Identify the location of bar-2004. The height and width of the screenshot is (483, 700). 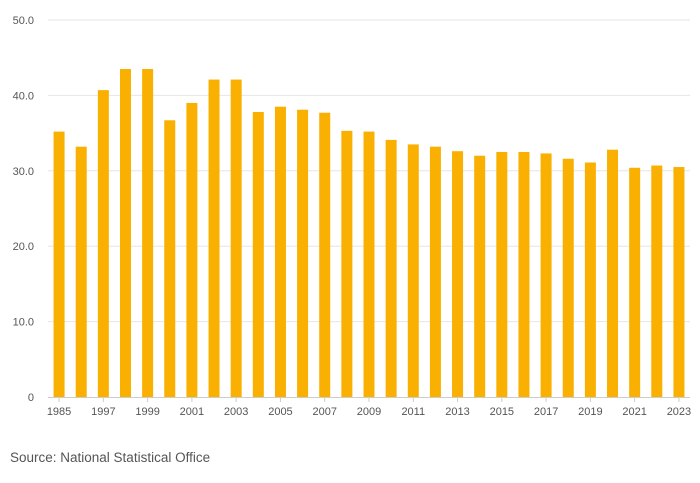
(258, 254).